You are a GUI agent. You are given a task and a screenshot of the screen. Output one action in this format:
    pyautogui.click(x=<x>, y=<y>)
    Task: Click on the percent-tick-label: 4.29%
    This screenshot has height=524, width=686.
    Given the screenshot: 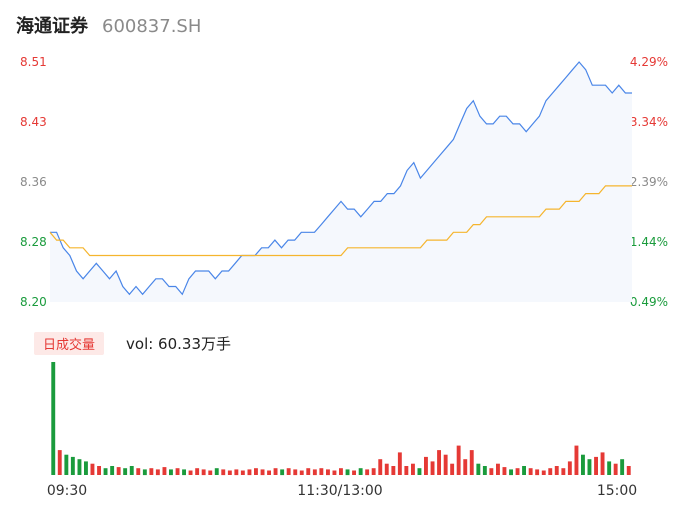 What is the action you would take?
    pyautogui.click(x=649, y=62)
    